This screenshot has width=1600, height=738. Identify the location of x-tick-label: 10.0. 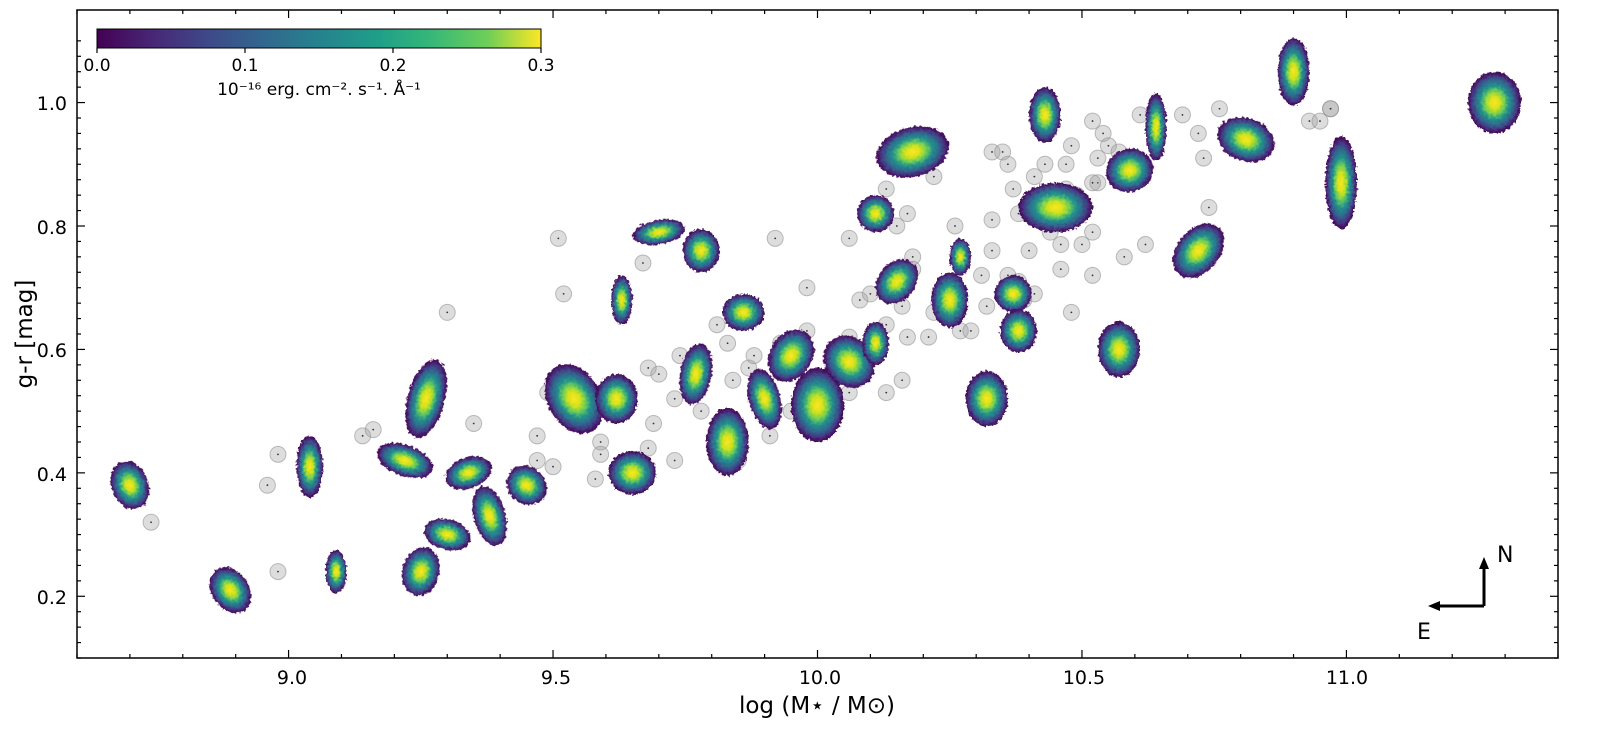
(820, 678).